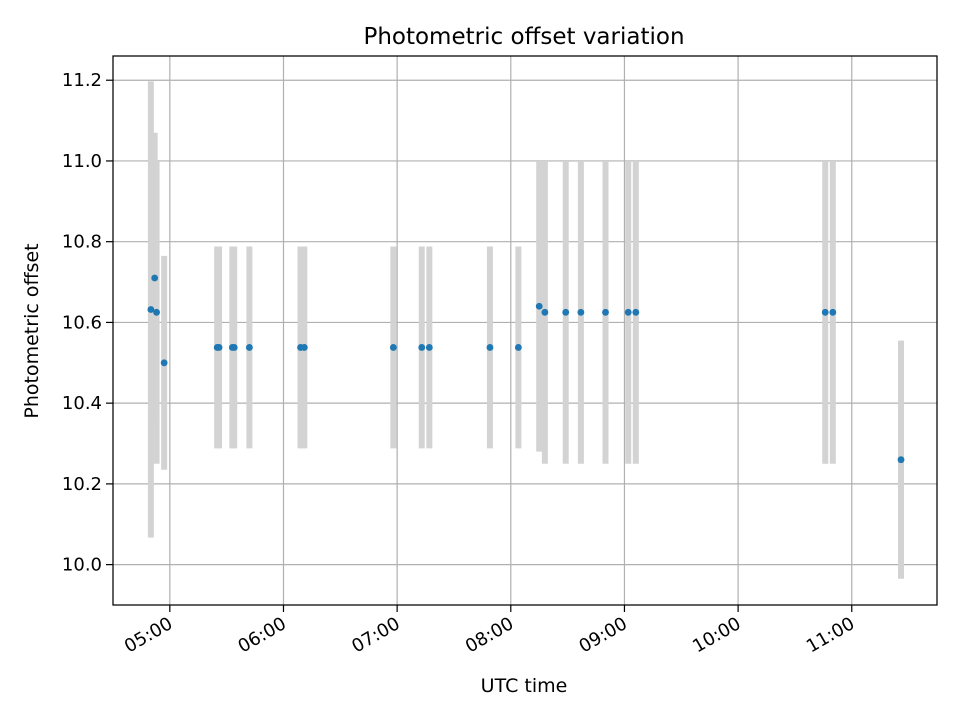 The width and height of the screenshot is (960, 720). I want to click on y-tick-label: 10.2, so click(82, 484).